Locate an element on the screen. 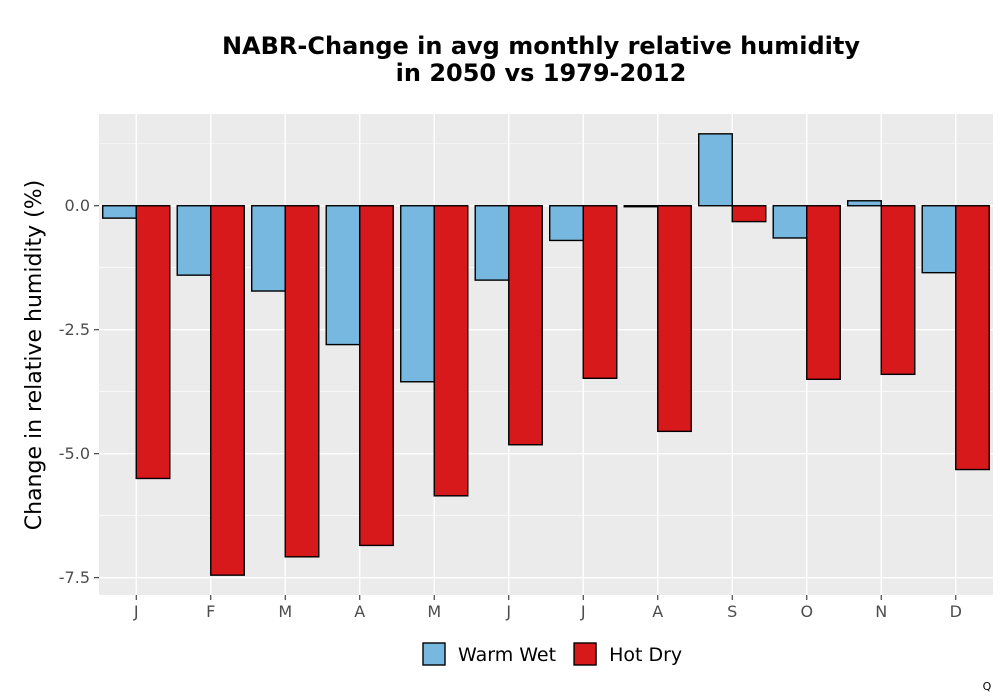 Image resolution: width=1000 pixels, height=700 pixels. legend: Warm Wet Hot Dry is located at coordinates (552, 654).